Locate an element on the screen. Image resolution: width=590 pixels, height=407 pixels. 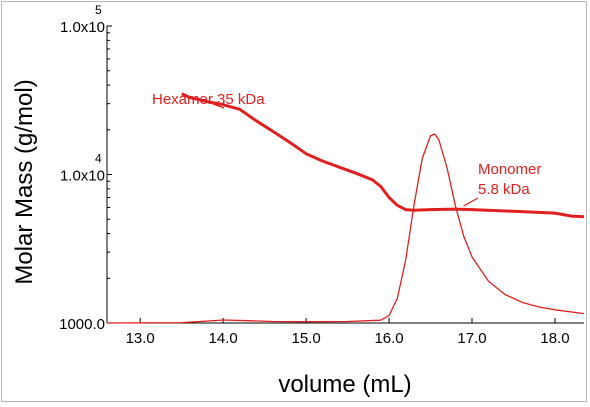
monomer-annotation-line: Monomer is located at coordinates (509, 169).